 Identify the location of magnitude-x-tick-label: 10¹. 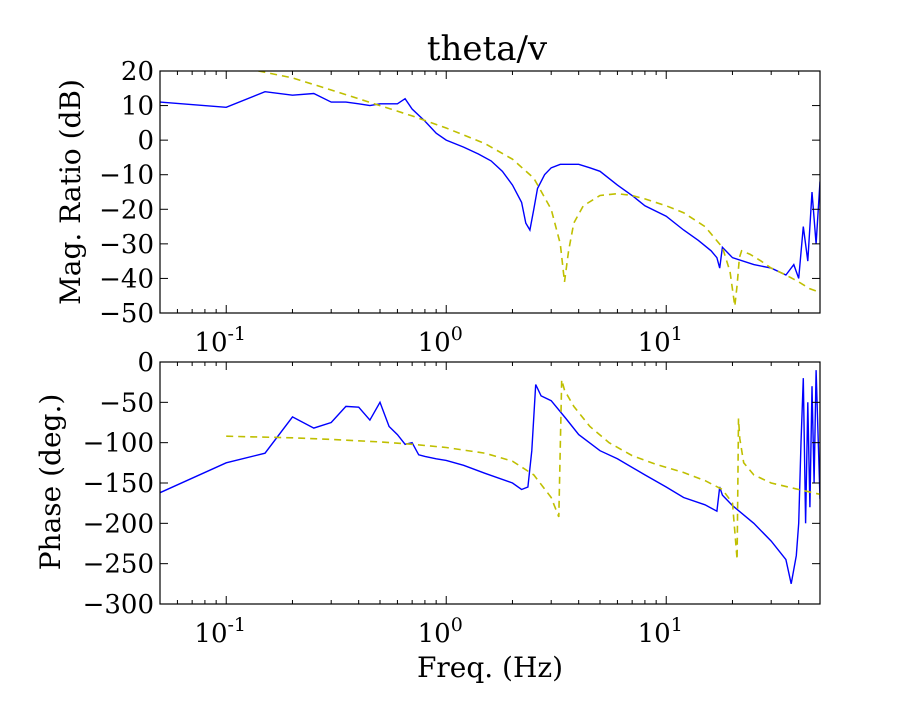
(660, 340).